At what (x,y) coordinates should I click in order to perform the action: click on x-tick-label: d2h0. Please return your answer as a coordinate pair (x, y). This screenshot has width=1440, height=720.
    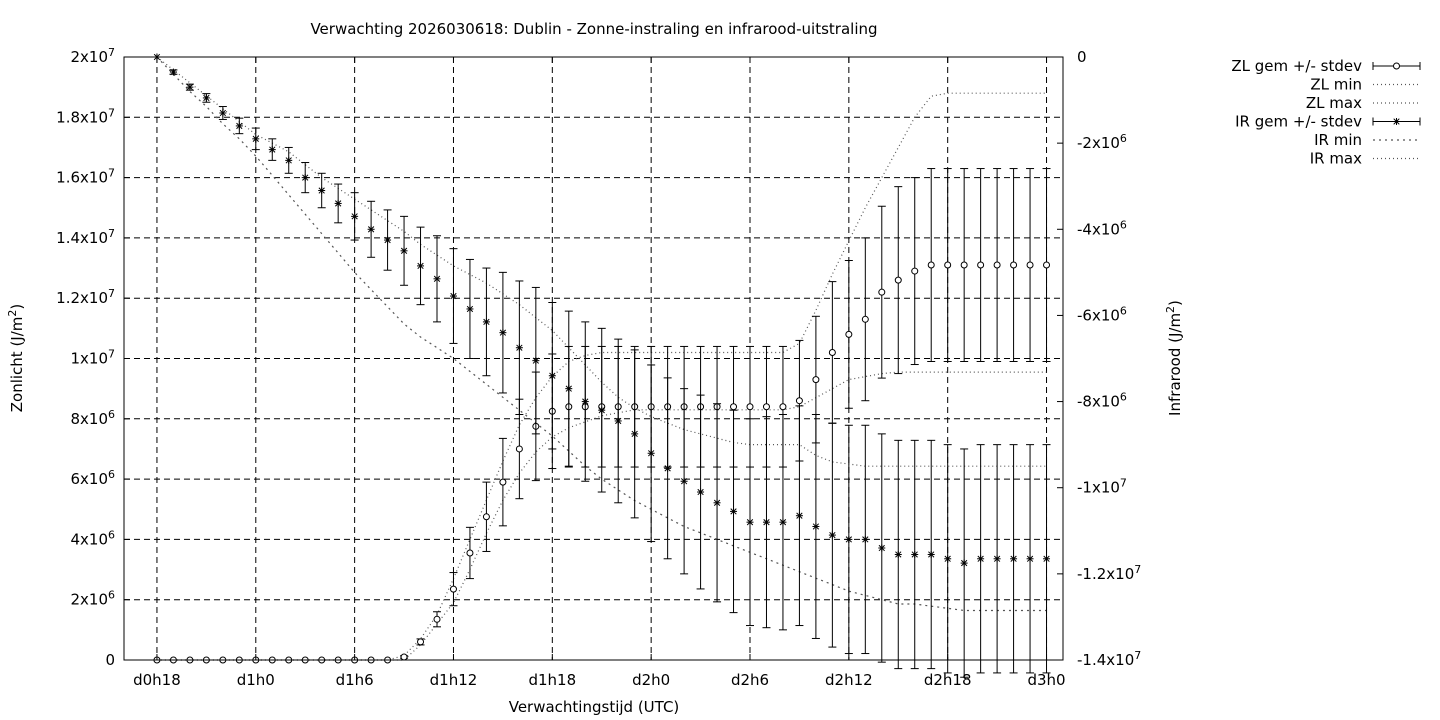
    Looking at the image, I should click on (651, 680).